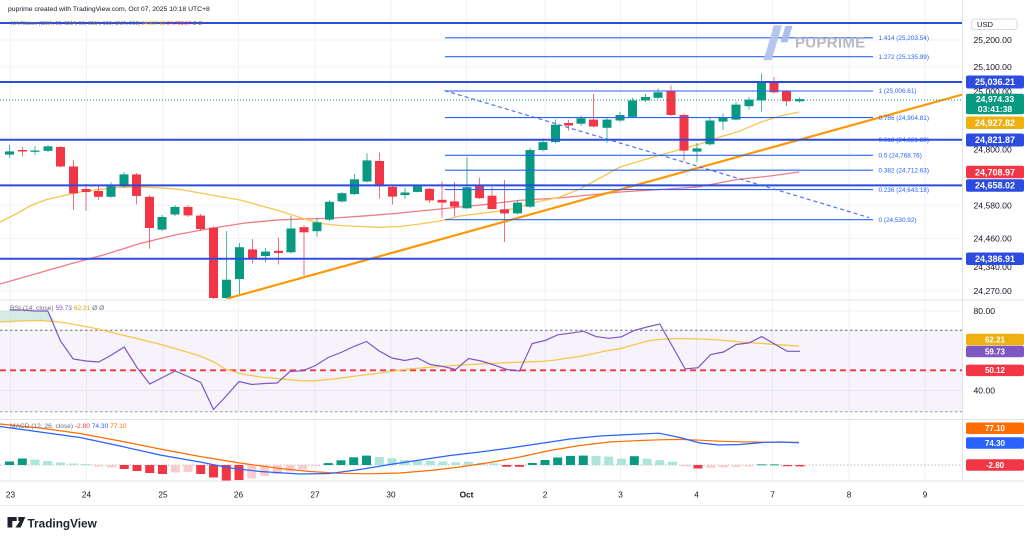 The width and height of the screenshot is (1024, 539). I want to click on svg-text: 1.414 (25,203.54), so click(904, 38).